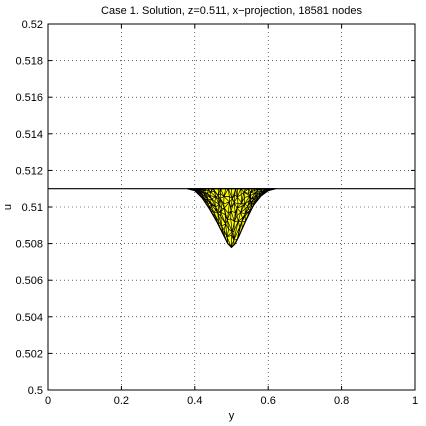 The height and width of the screenshot is (426, 426). Describe the element at coordinates (268, 401) in the screenshot. I see `x-tick-label: 0.6` at that location.